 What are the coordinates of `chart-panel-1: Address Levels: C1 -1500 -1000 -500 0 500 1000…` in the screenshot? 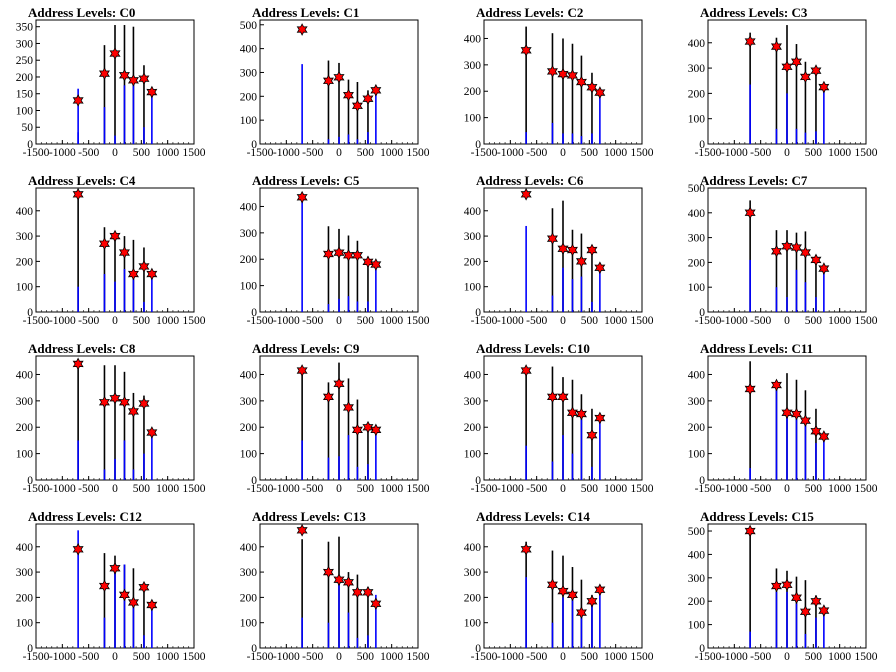 It's located at (336, 84).